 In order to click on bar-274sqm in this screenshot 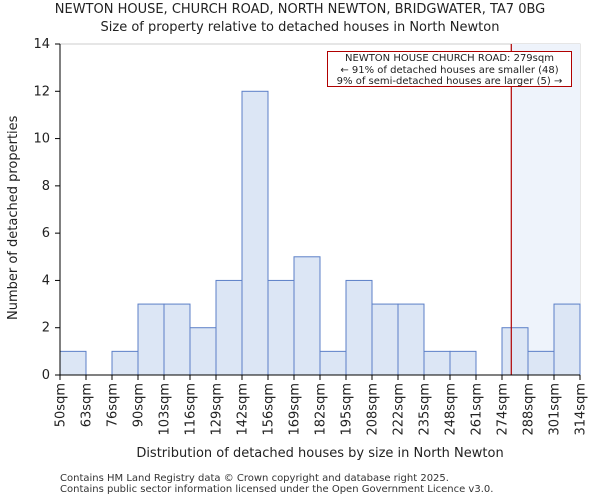, I will do `click(515, 351)`.